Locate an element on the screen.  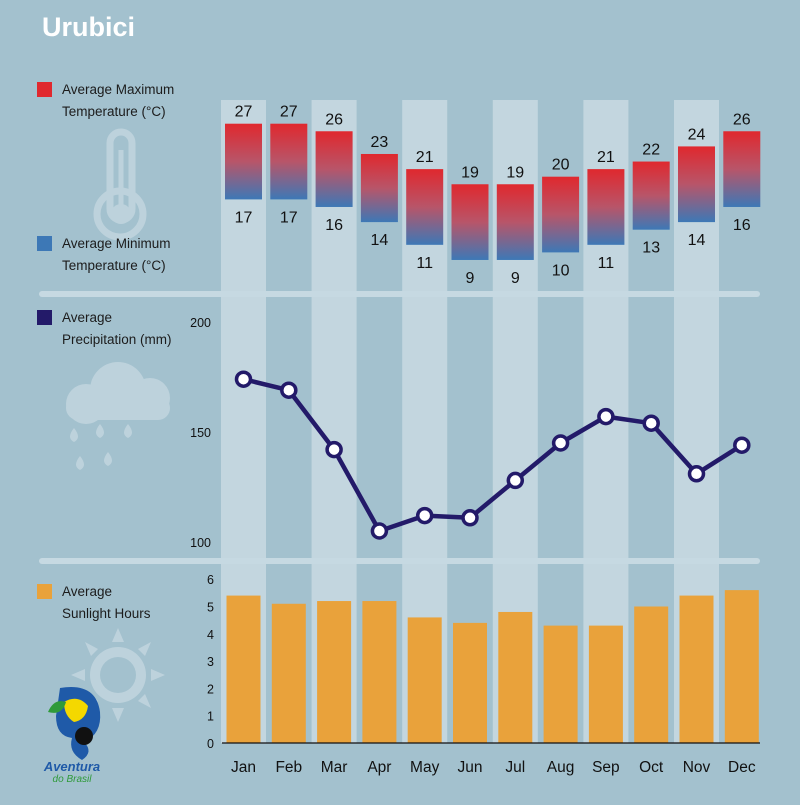
temp-bar-apr is located at coordinates (379, 188).